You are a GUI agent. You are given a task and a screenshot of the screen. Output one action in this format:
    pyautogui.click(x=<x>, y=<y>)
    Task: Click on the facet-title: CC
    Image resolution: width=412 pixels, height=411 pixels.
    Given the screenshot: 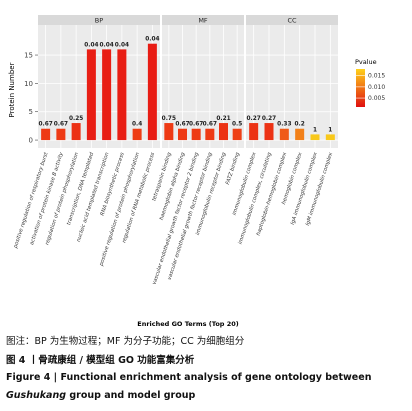 What is the action you would take?
    pyautogui.click(x=292, y=21)
    